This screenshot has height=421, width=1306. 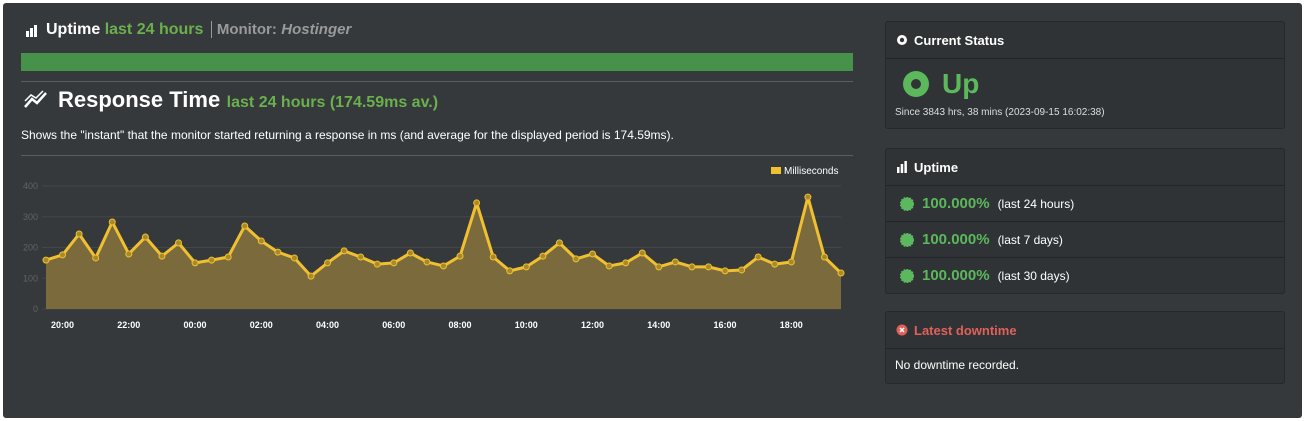 I want to click on x-tick-label: 04:00, so click(x=327, y=325).